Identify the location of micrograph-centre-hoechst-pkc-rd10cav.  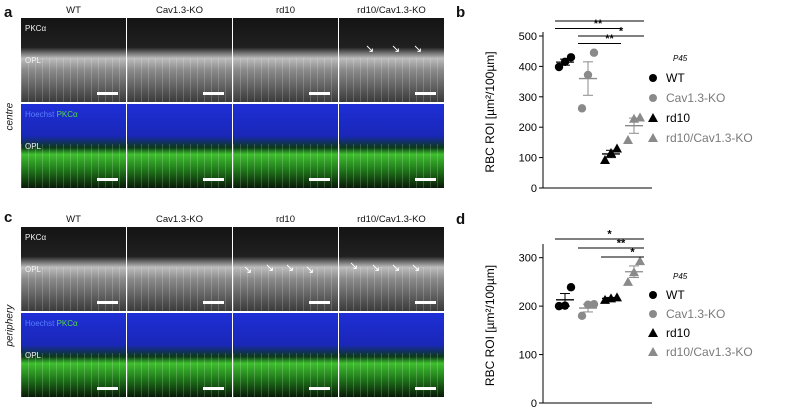
(391, 146).